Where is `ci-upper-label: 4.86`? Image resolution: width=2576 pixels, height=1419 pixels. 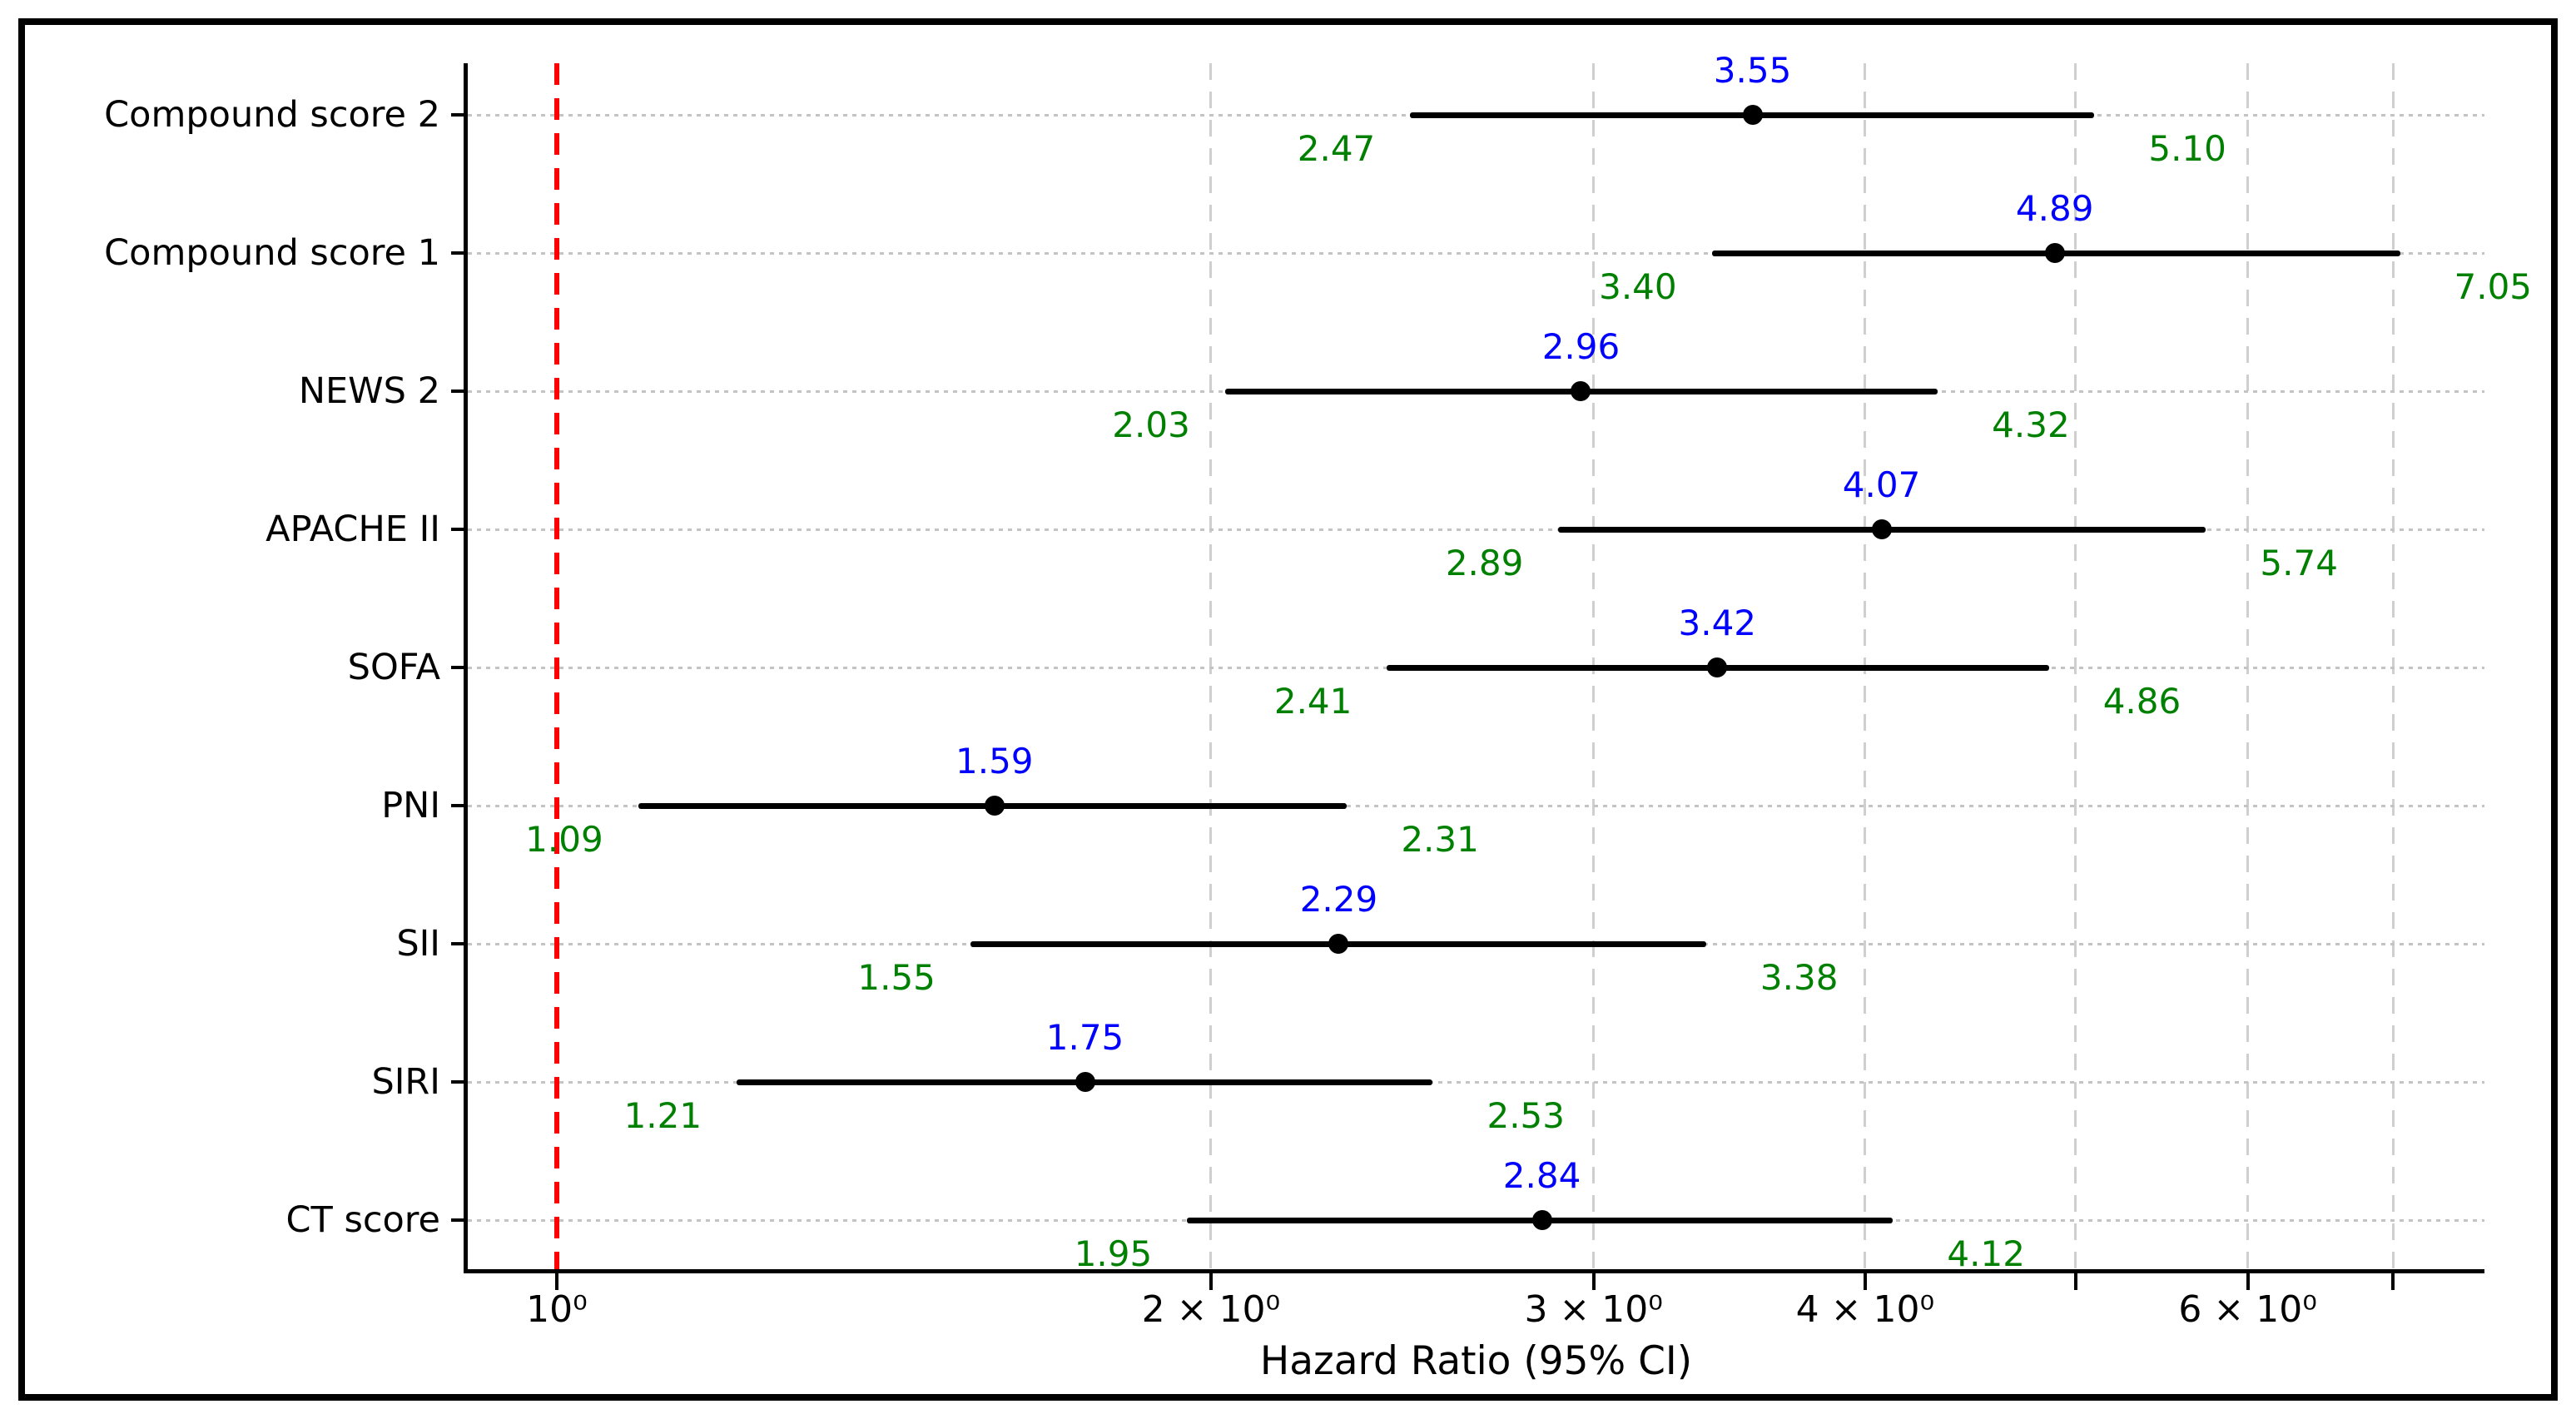 ci-upper-label: 4.86 is located at coordinates (2141, 701).